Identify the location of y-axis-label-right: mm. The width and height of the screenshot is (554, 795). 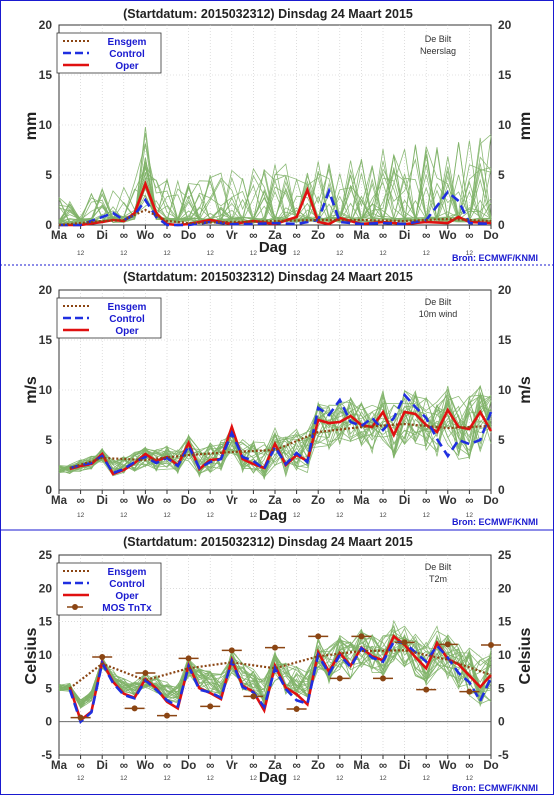
(525, 126).